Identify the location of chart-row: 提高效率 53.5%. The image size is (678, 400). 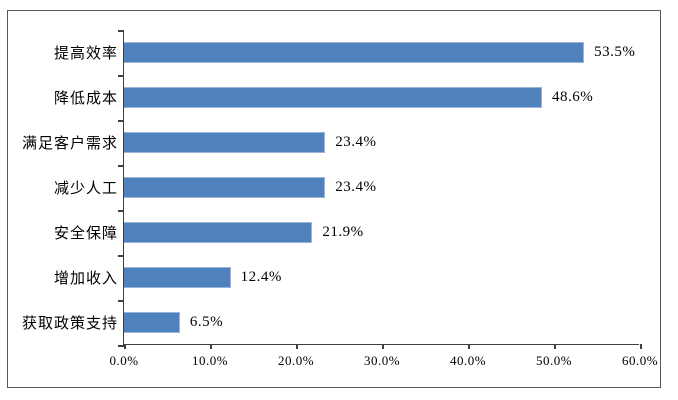
(346, 52).